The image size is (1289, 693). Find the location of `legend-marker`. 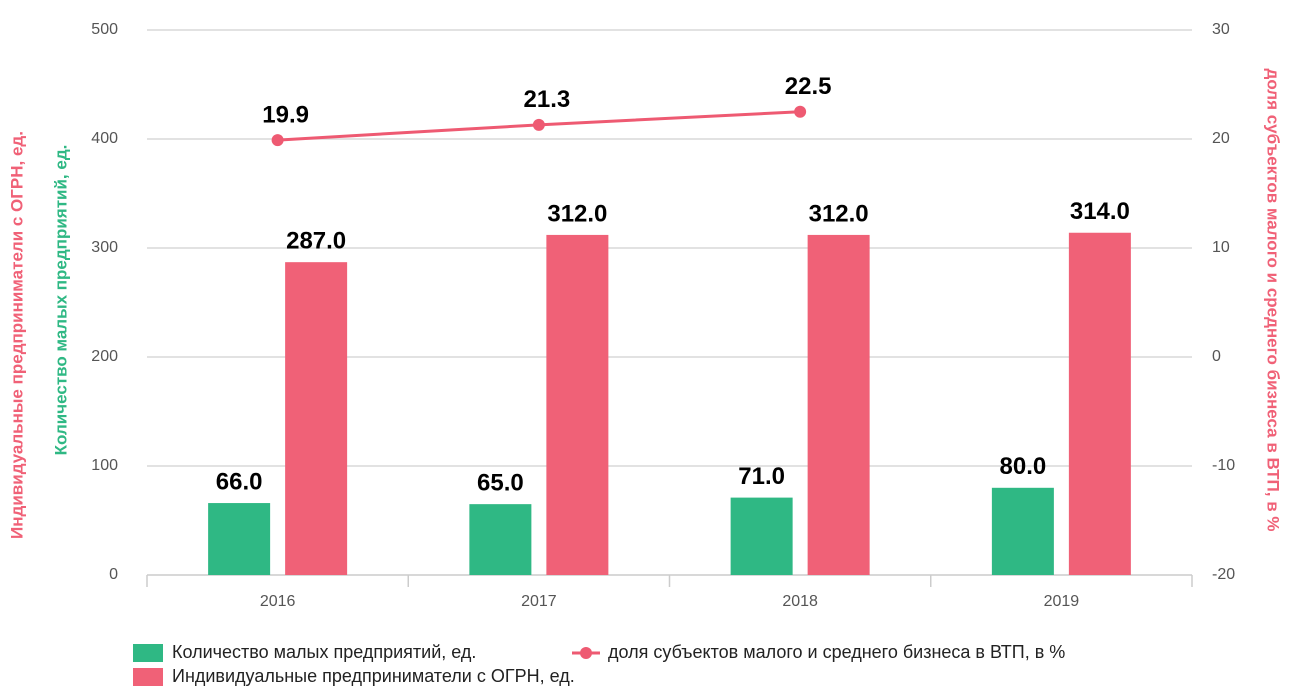

legend-marker is located at coordinates (586, 653).